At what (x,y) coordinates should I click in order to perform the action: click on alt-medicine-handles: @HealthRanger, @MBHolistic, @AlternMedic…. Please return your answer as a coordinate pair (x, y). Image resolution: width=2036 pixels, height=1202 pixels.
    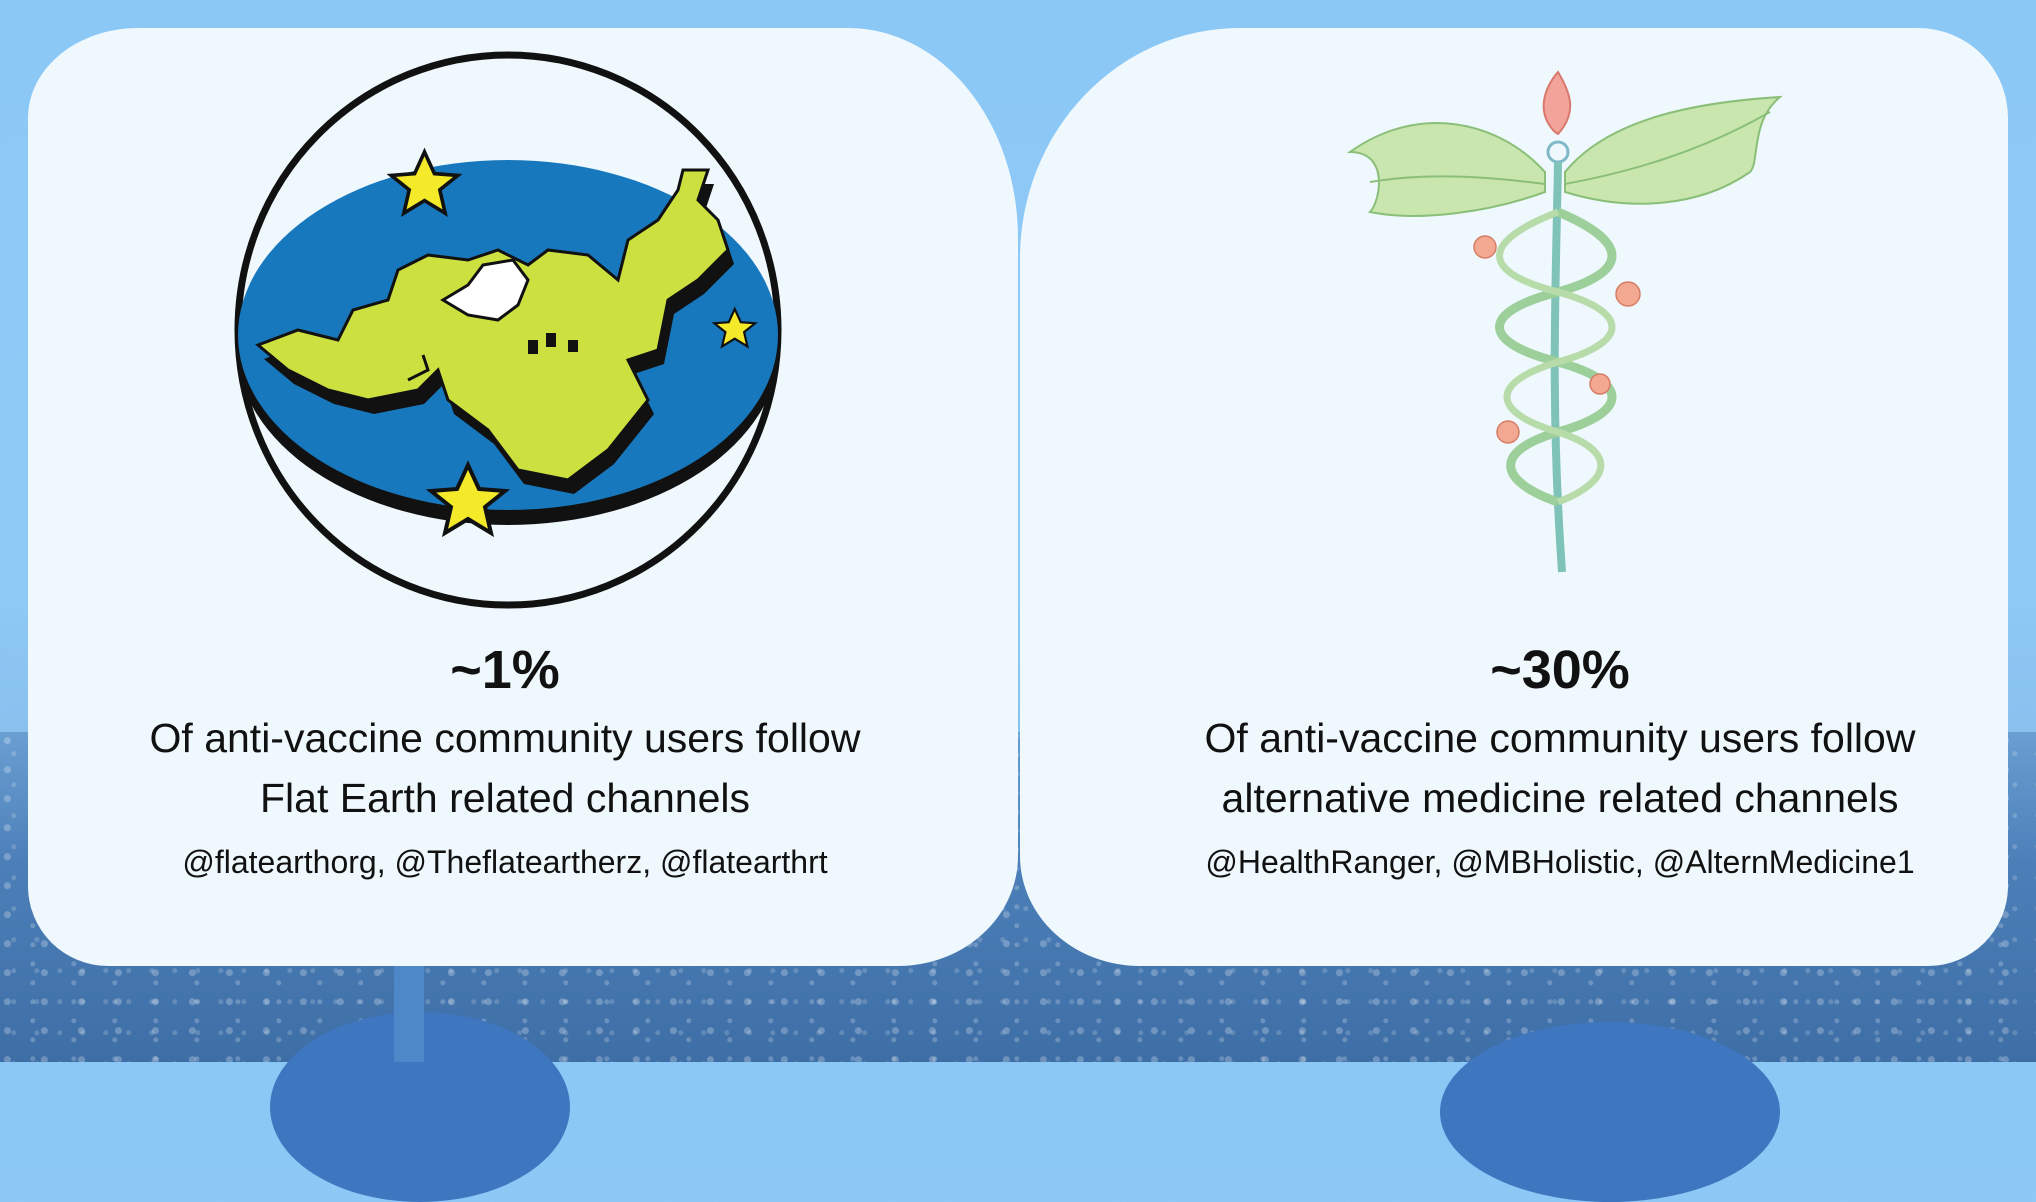
    Looking at the image, I should click on (1560, 862).